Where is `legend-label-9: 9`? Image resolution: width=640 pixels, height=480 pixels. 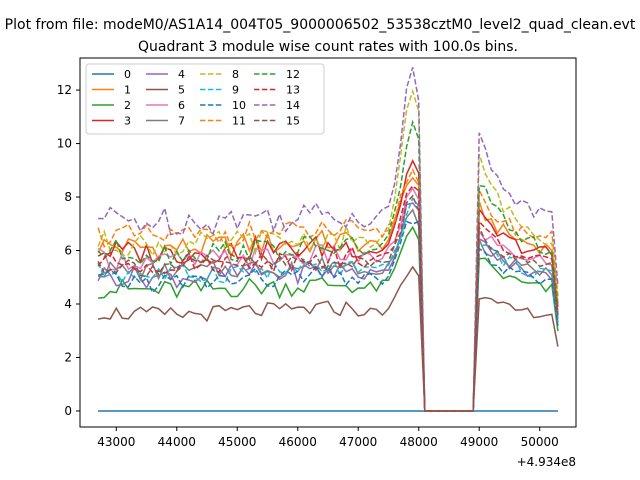 legend-label-9: 9 is located at coordinates (235, 90).